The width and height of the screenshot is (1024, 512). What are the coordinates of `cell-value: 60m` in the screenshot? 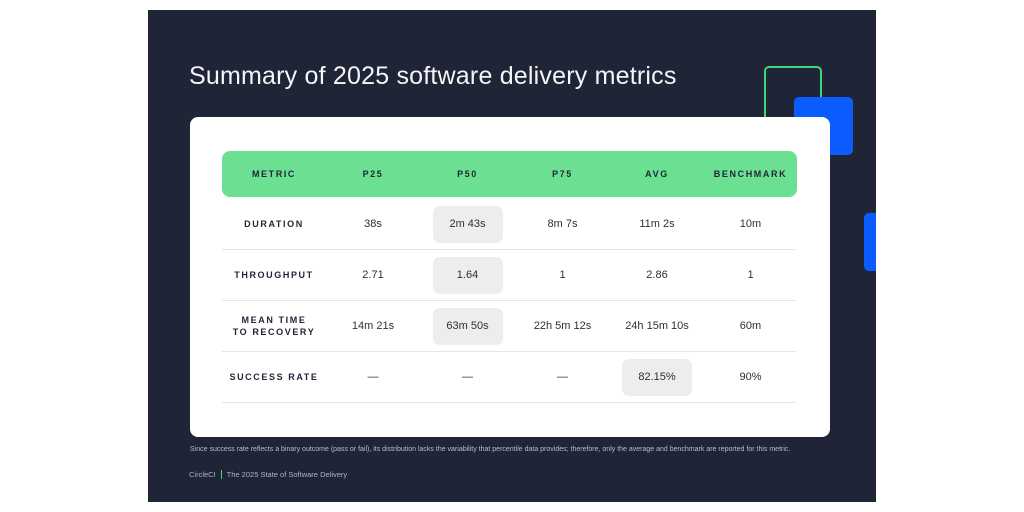 It's located at (750, 326).